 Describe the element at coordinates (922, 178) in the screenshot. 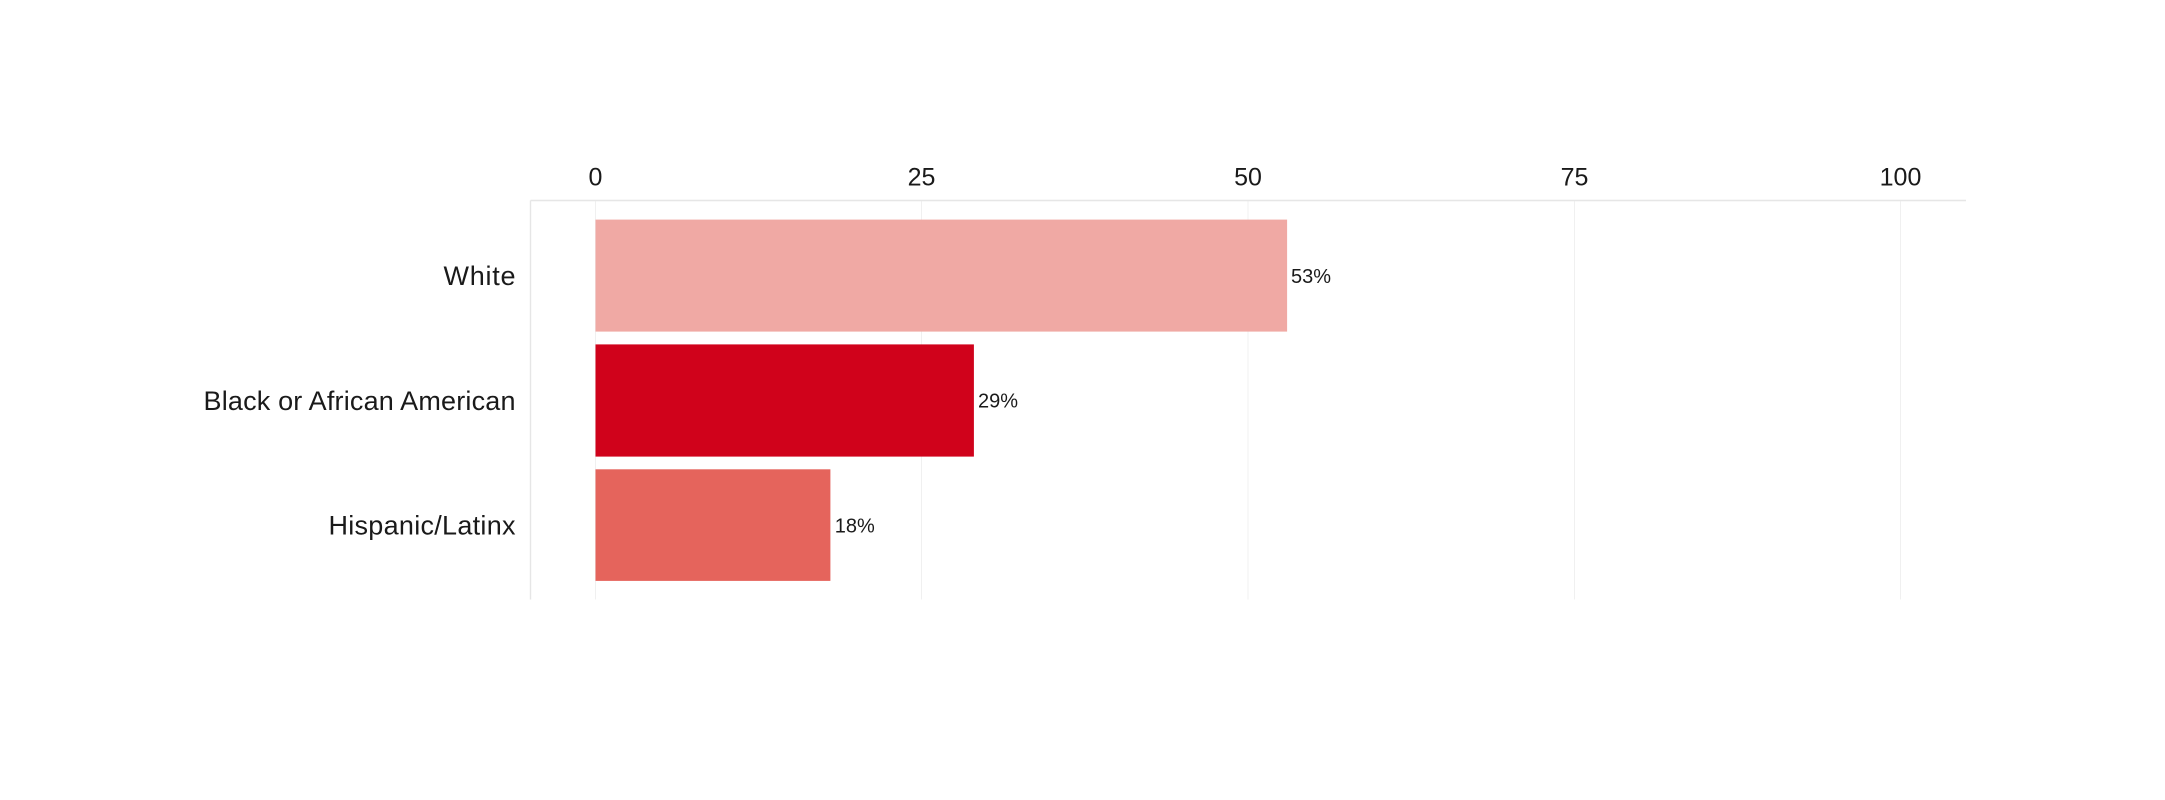

I see `svg-text: 25` at that location.